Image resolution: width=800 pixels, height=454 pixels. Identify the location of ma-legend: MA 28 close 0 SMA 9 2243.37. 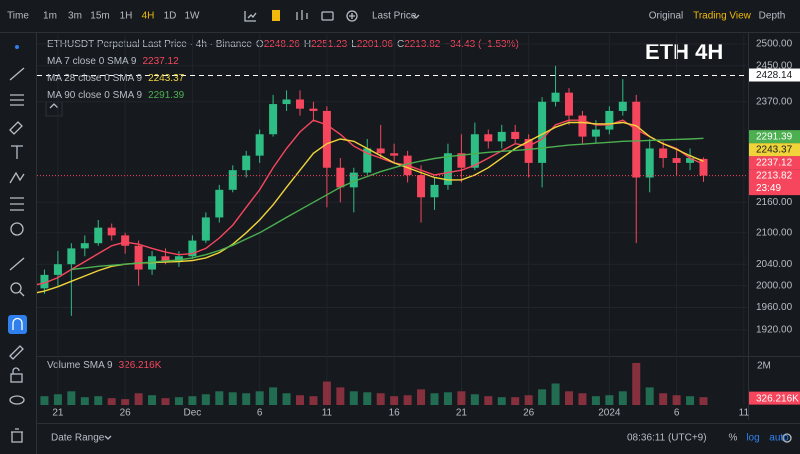
(116, 78).